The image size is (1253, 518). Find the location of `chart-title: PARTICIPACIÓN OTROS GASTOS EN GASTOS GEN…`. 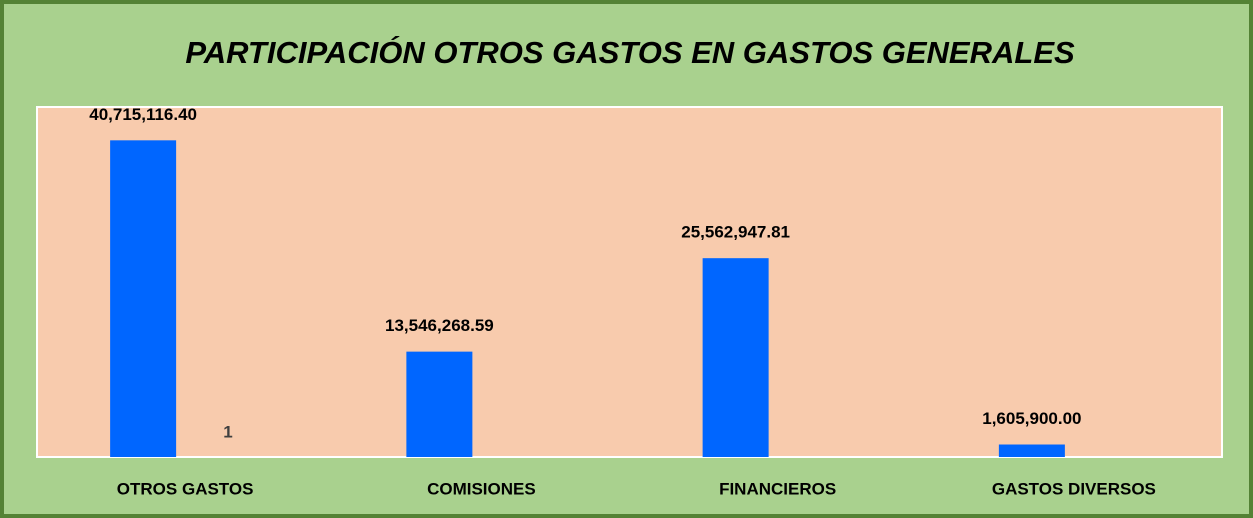

chart-title: PARTICIPACIÓN OTROS GASTOS EN GASTOS GEN… is located at coordinates (630, 52).